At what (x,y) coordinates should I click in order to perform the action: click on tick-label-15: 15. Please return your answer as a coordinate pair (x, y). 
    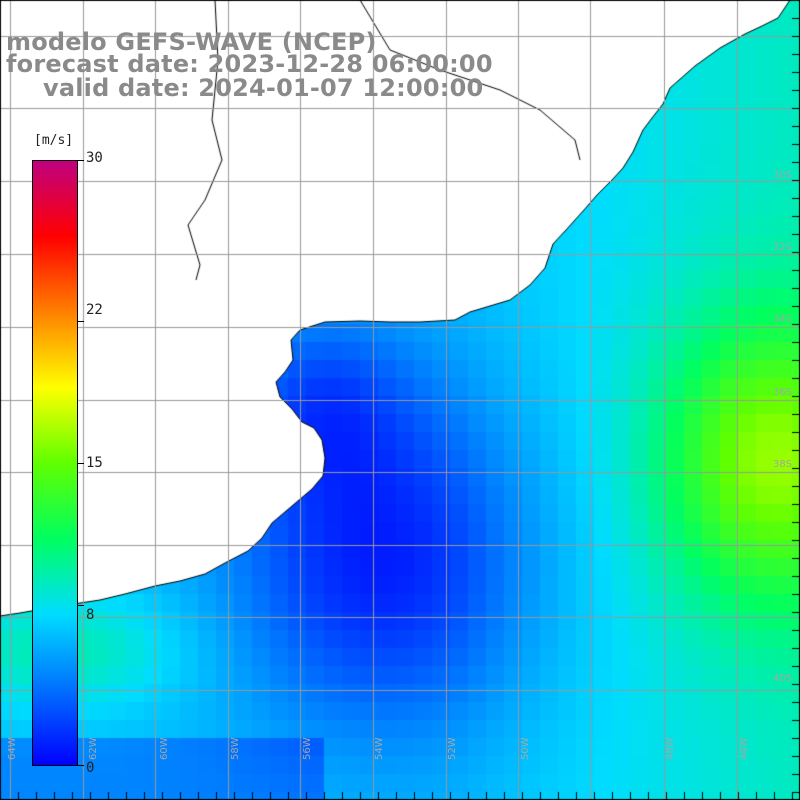
    Looking at the image, I should click on (94, 463).